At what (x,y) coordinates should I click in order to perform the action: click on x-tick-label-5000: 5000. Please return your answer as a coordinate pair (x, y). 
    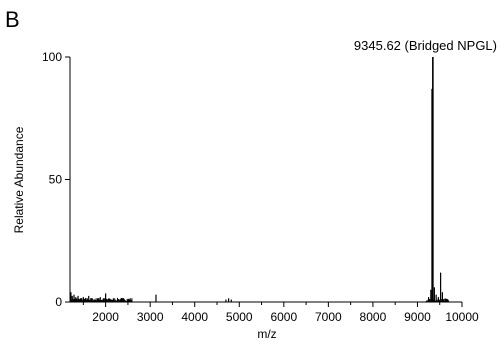
    Looking at the image, I should click on (239, 317).